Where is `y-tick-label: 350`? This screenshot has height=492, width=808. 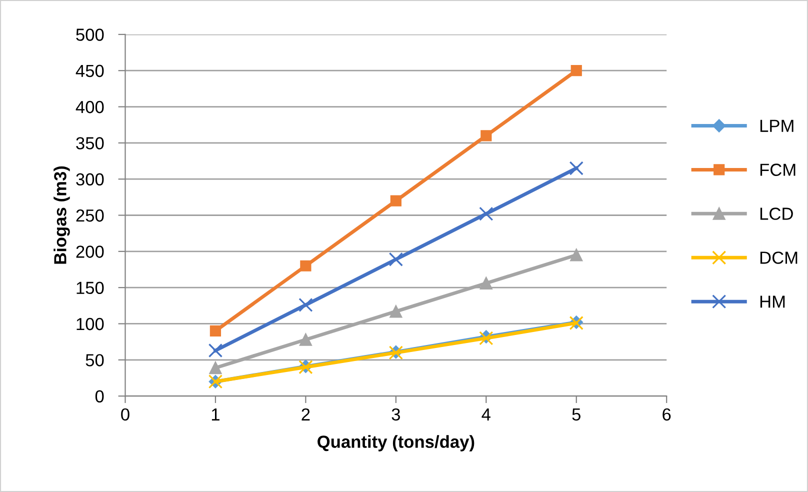
y-tick-label: 350 is located at coordinates (90, 143).